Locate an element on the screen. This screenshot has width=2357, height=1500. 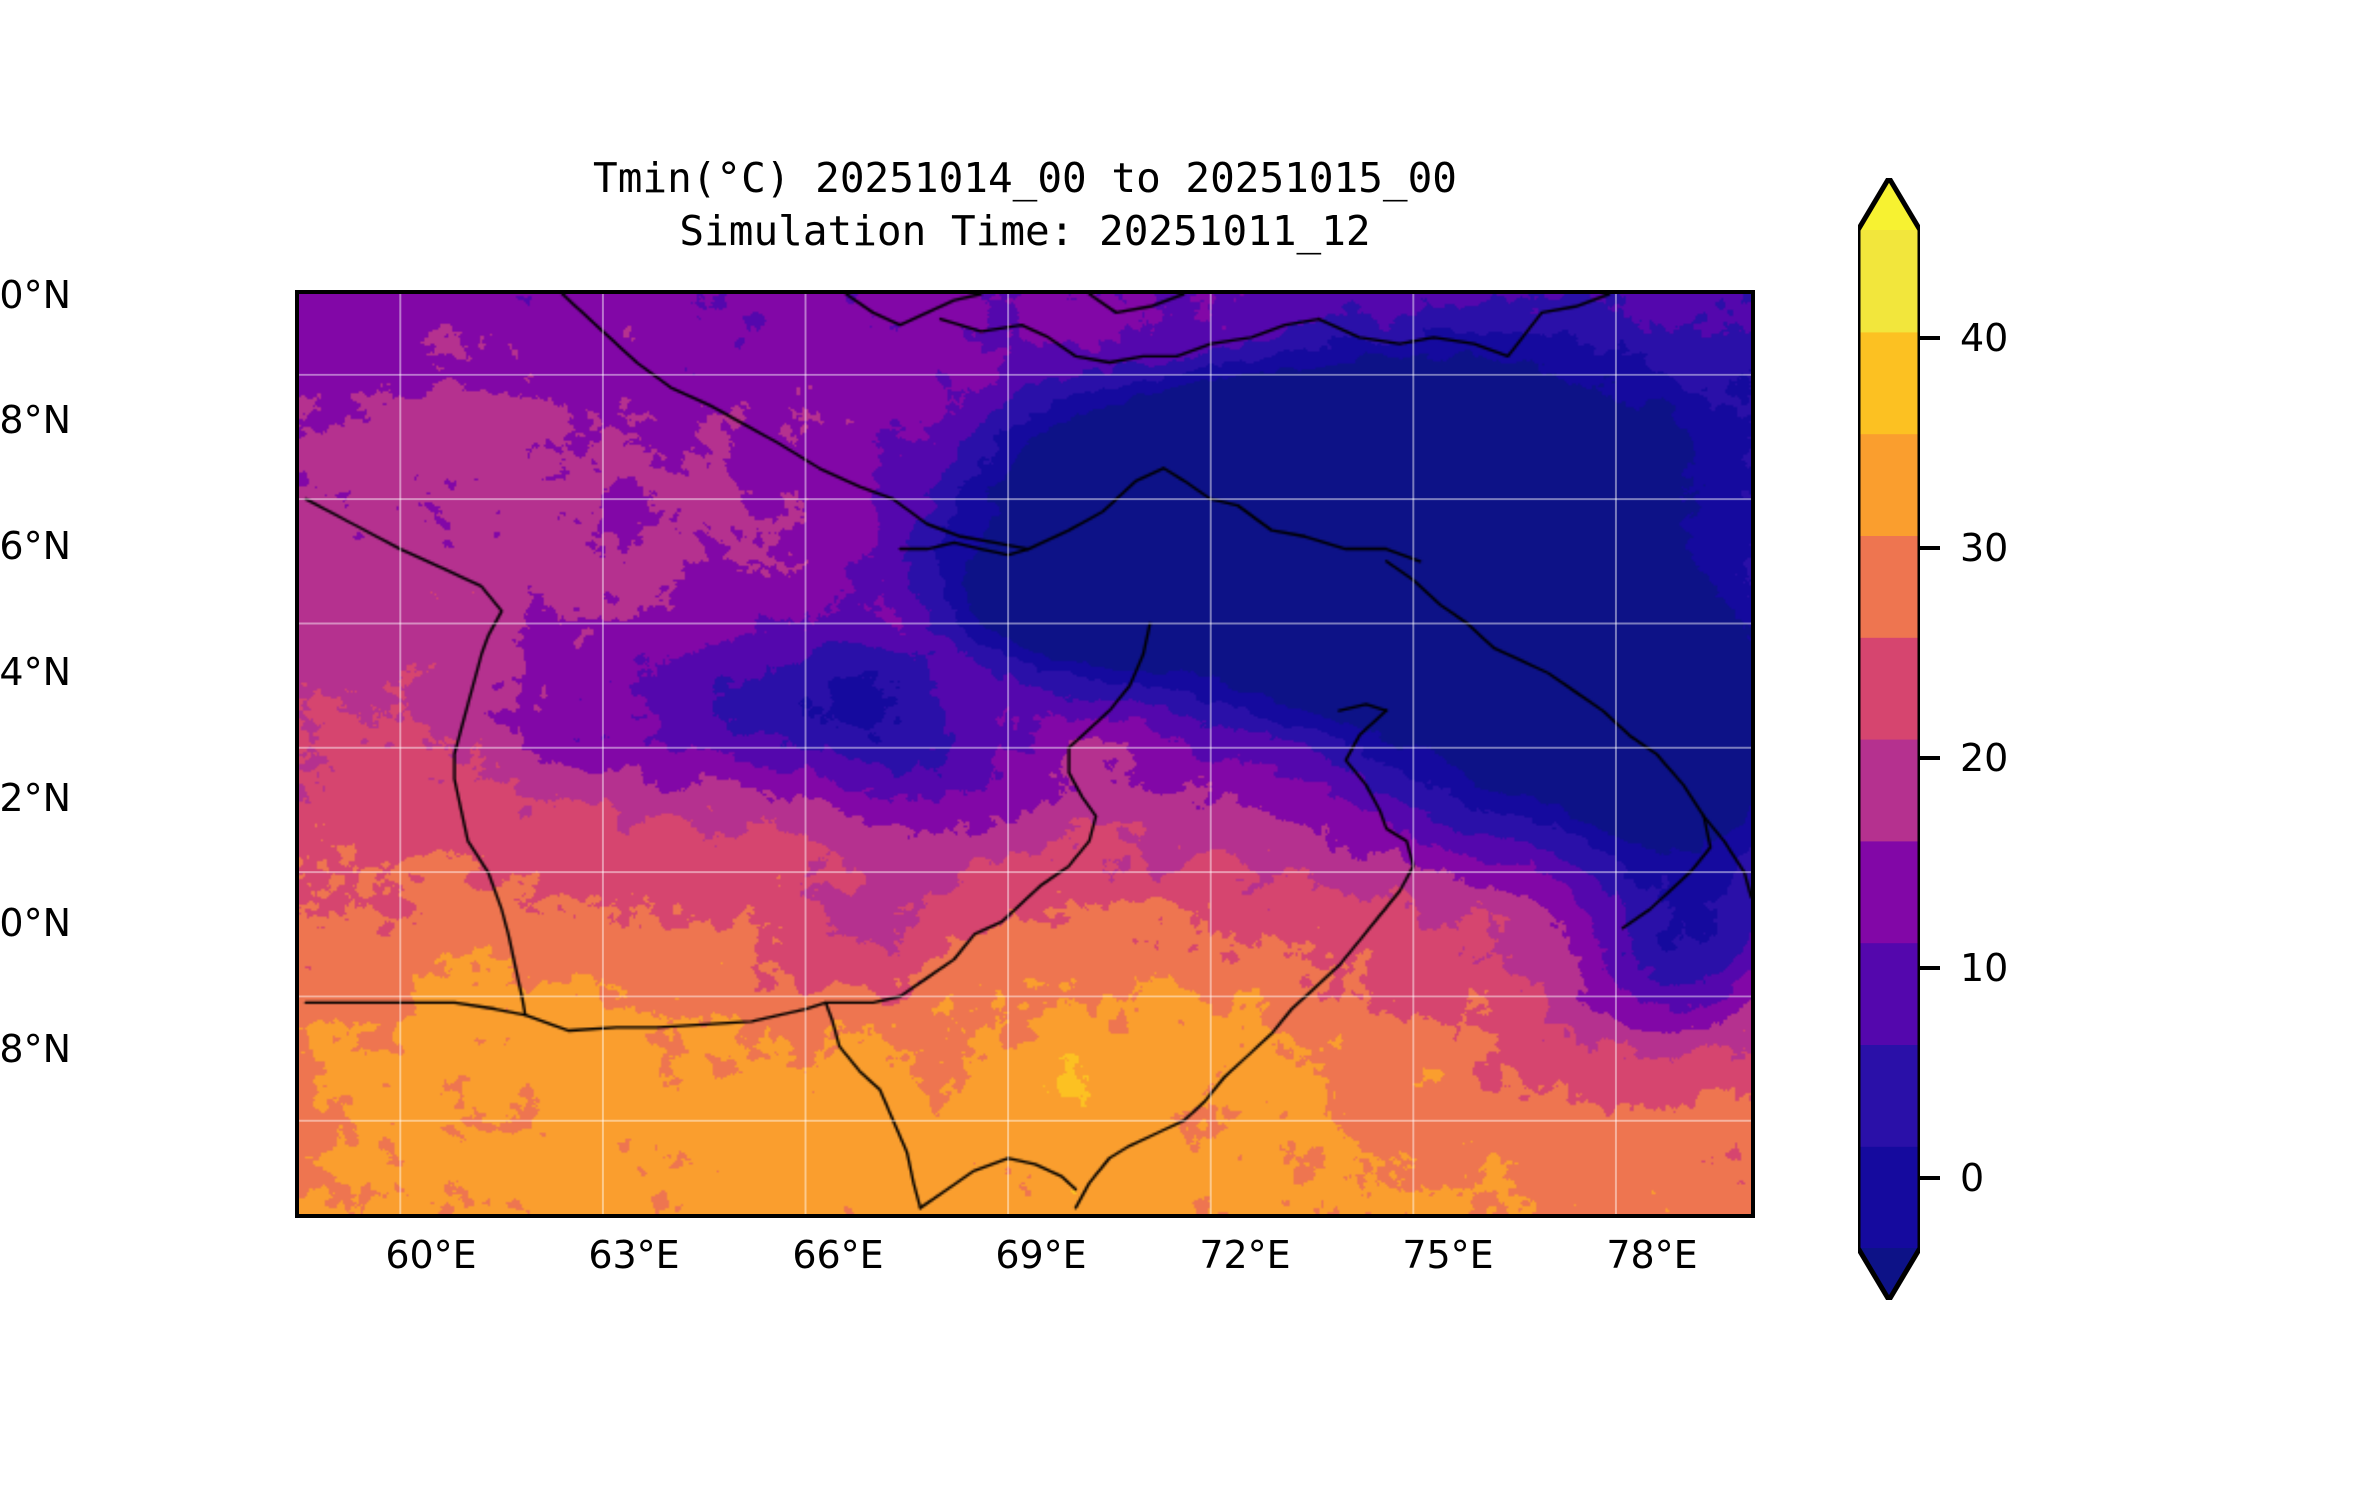
xtick-label-78E: 78°E is located at coordinates (1652, 1255).